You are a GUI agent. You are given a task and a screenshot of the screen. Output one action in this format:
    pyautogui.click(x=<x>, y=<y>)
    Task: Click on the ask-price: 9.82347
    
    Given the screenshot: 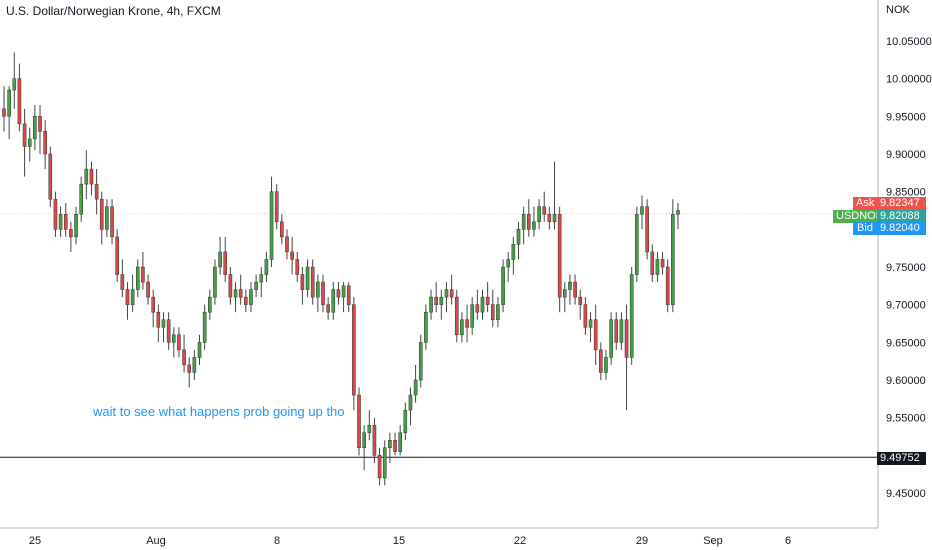 What is the action you would take?
    pyautogui.click(x=901, y=203)
    